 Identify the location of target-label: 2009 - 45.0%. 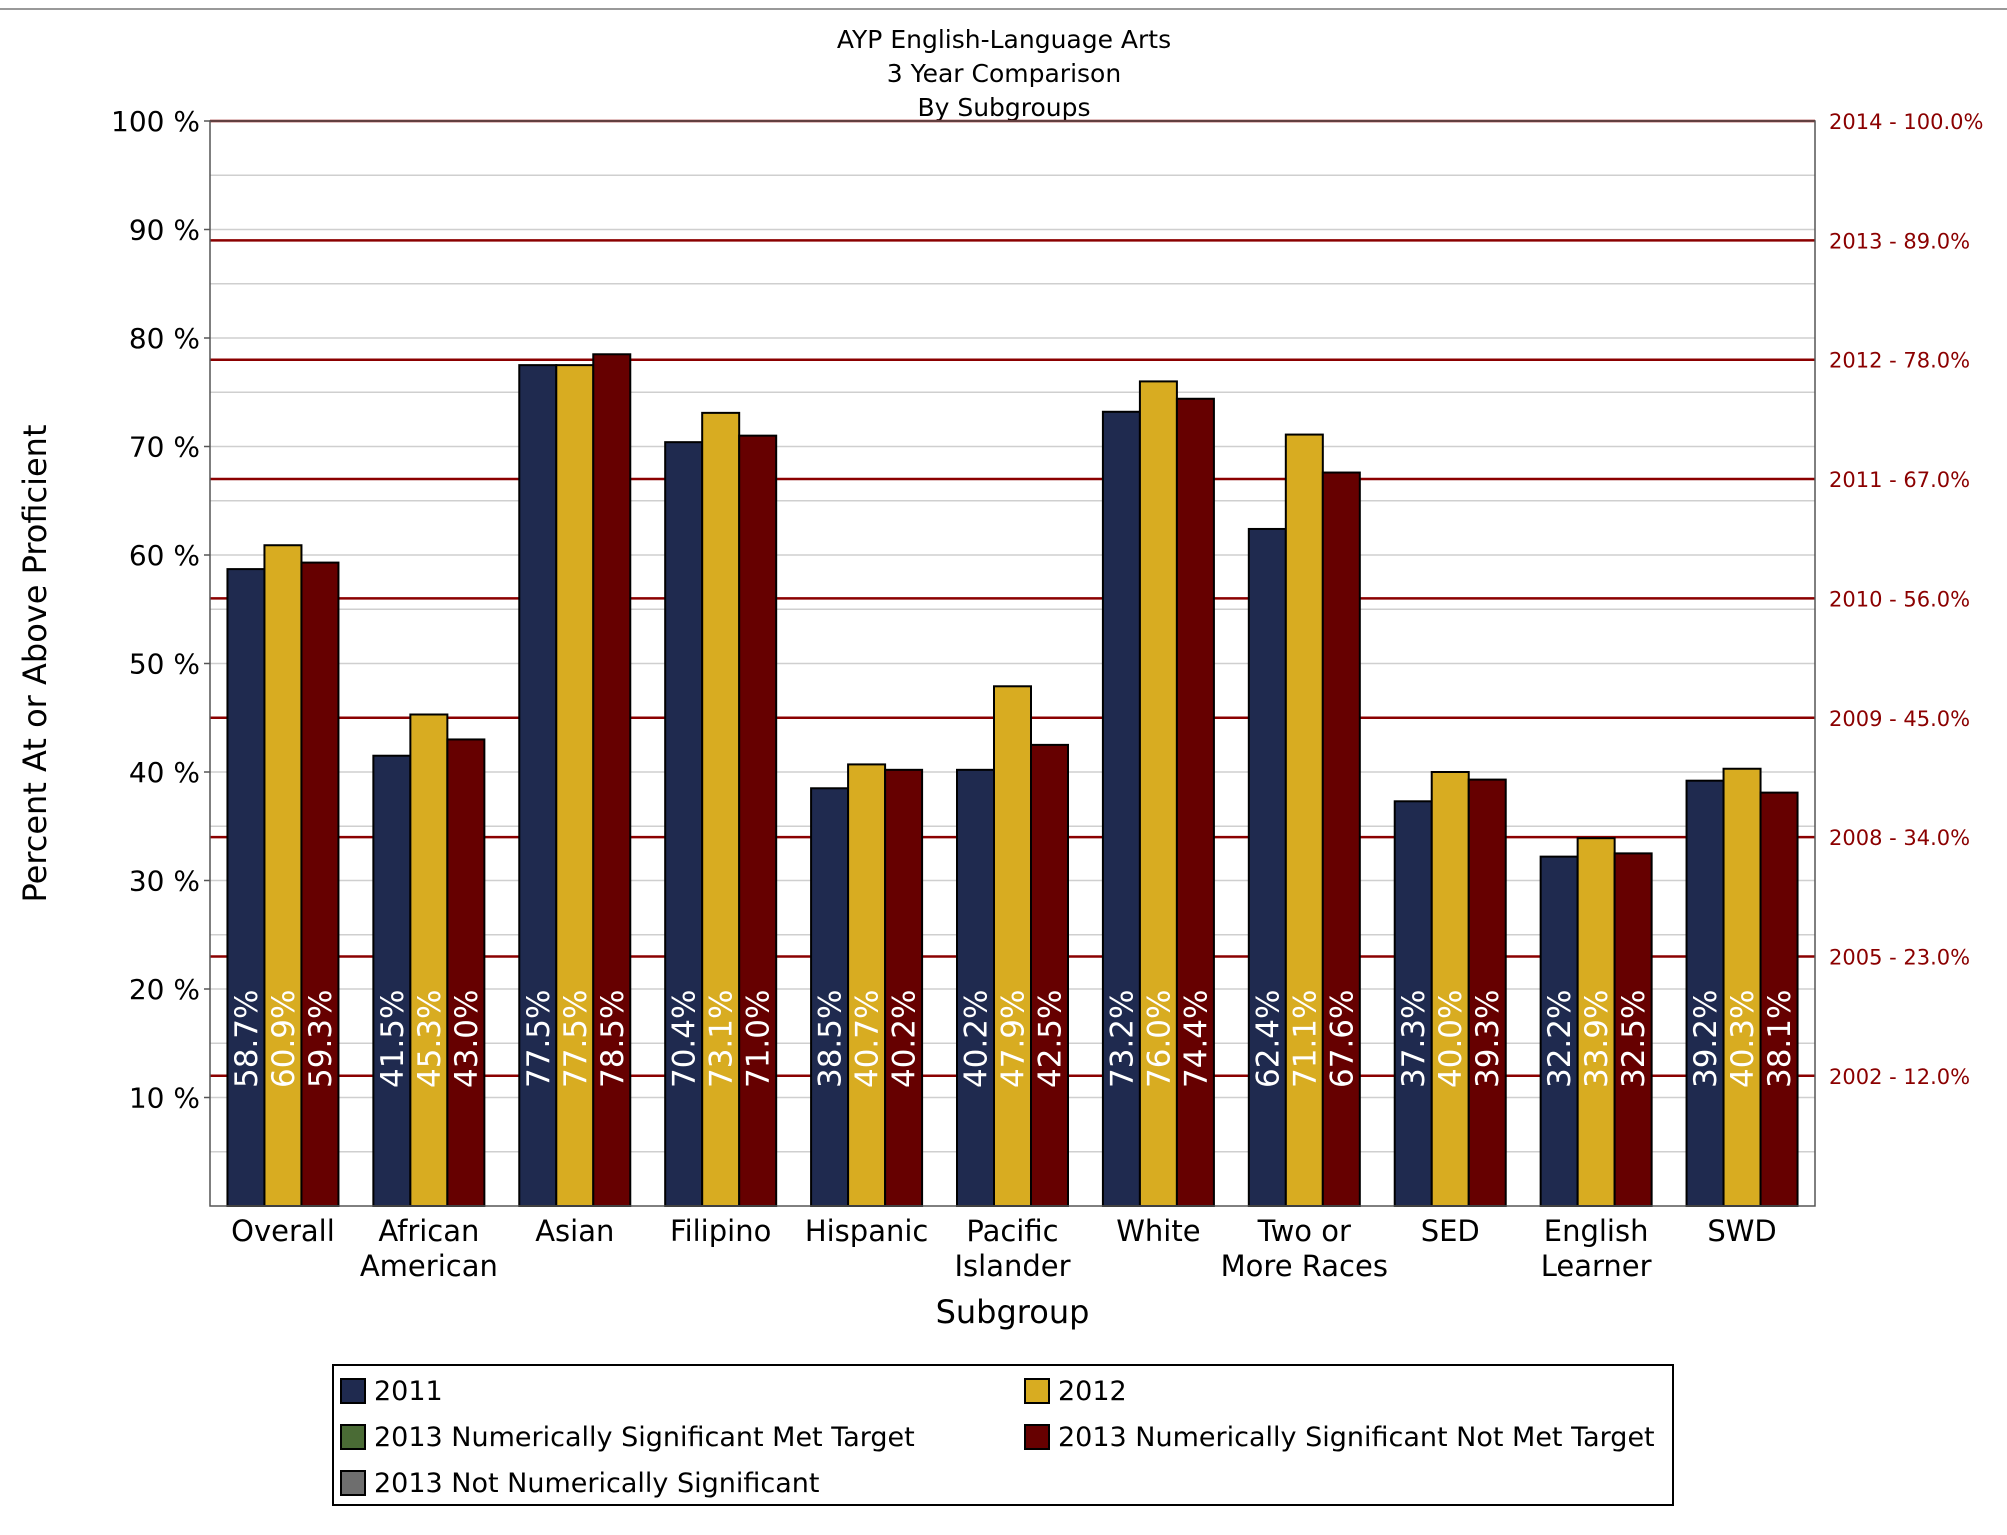
(1899, 719).